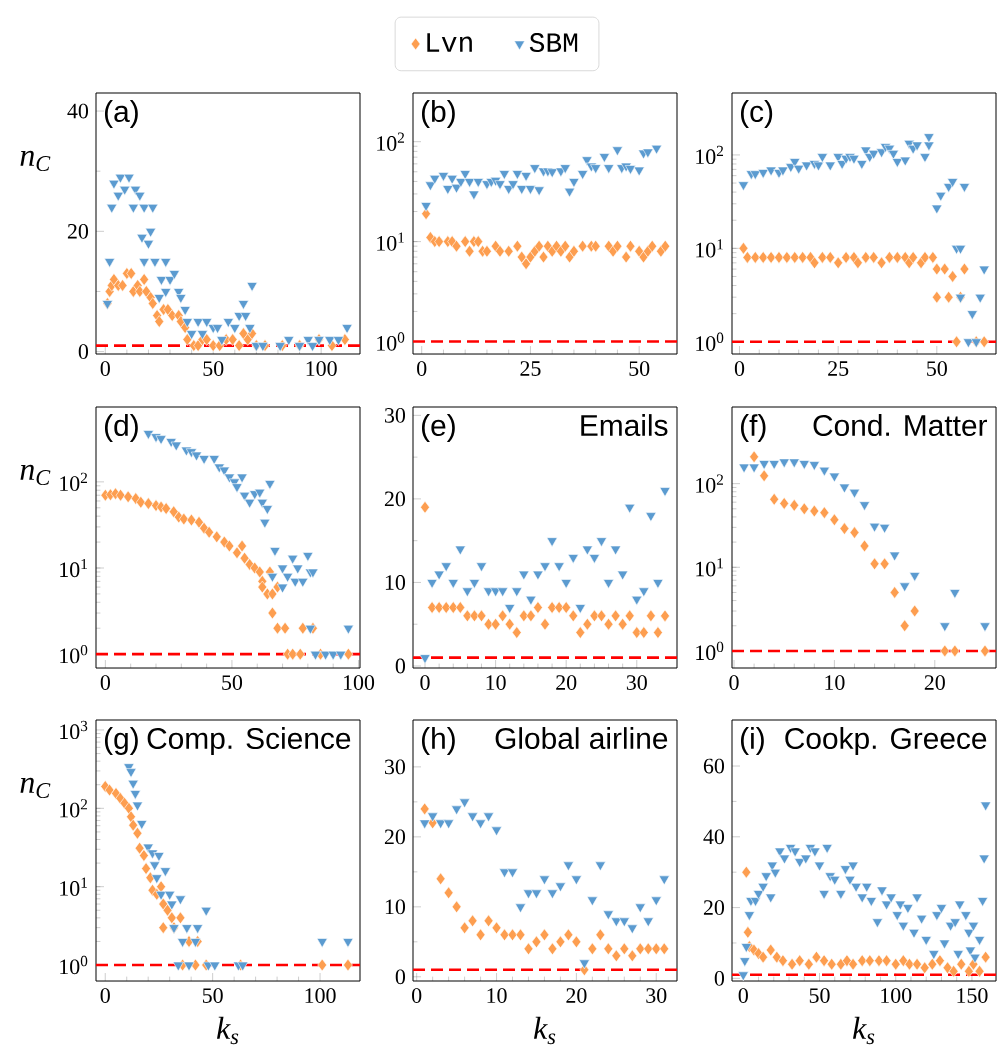 The image size is (997, 1046). I want to click on chart-title: (a), so click(121, 114).